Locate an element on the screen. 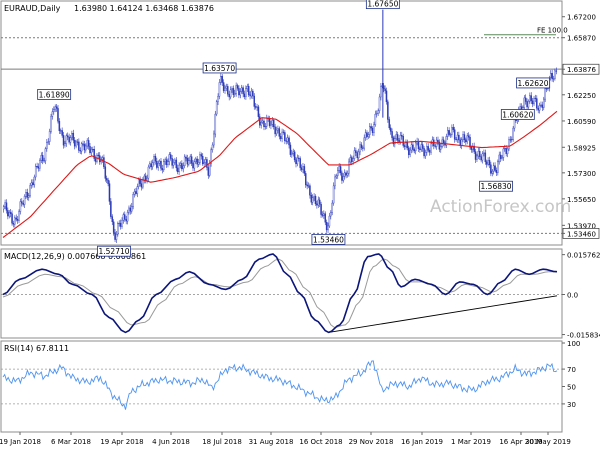 The height and width of the screenshot is (450, 600). x-tick-label: 4 Jun 2018 is located at coordinates (171, 442).